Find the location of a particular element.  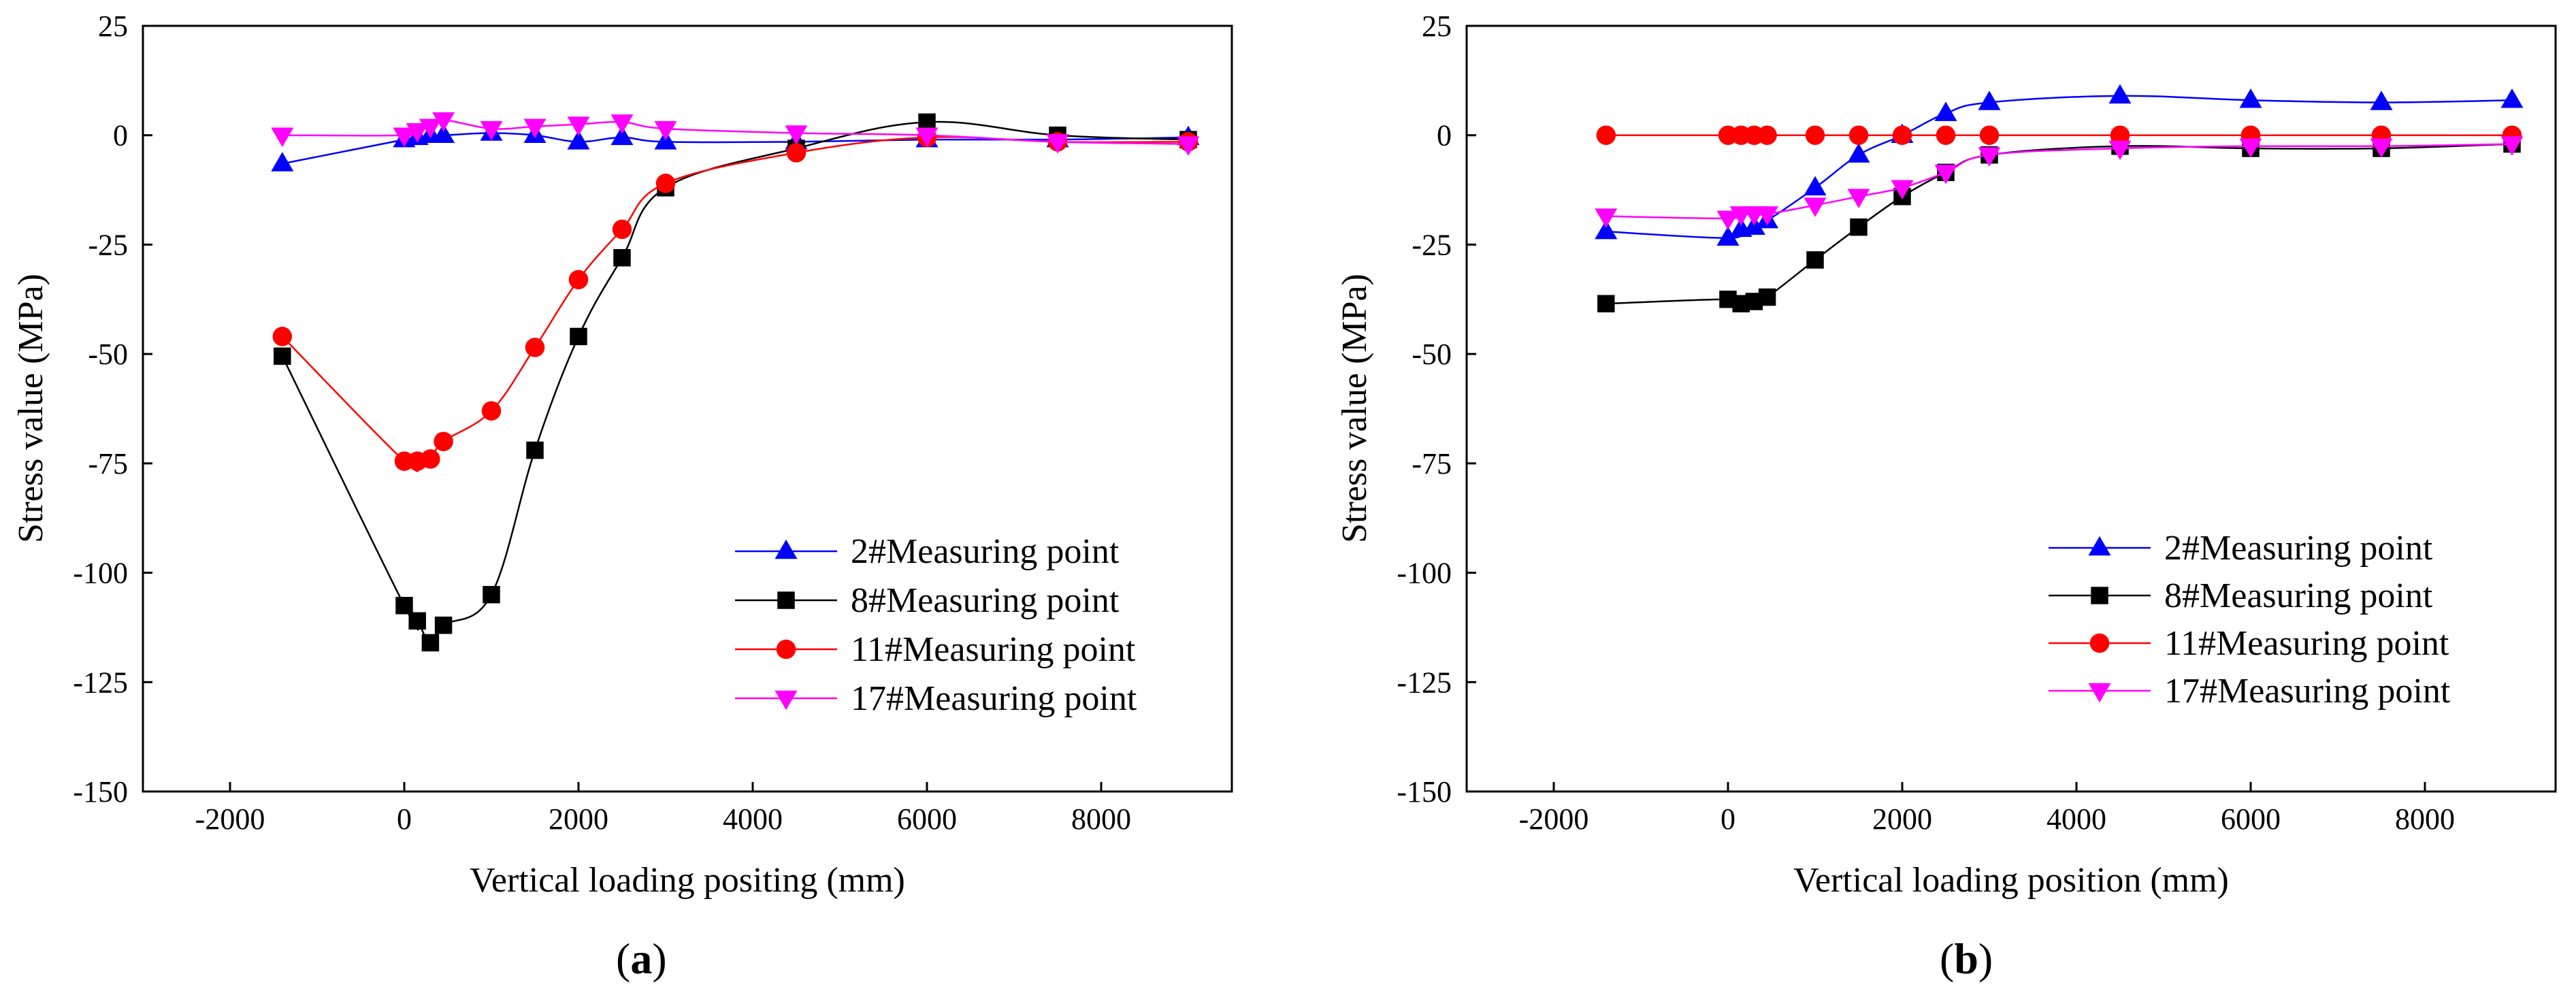

y-tick-label-a-3: -75 is located at coordinates (108, 463).